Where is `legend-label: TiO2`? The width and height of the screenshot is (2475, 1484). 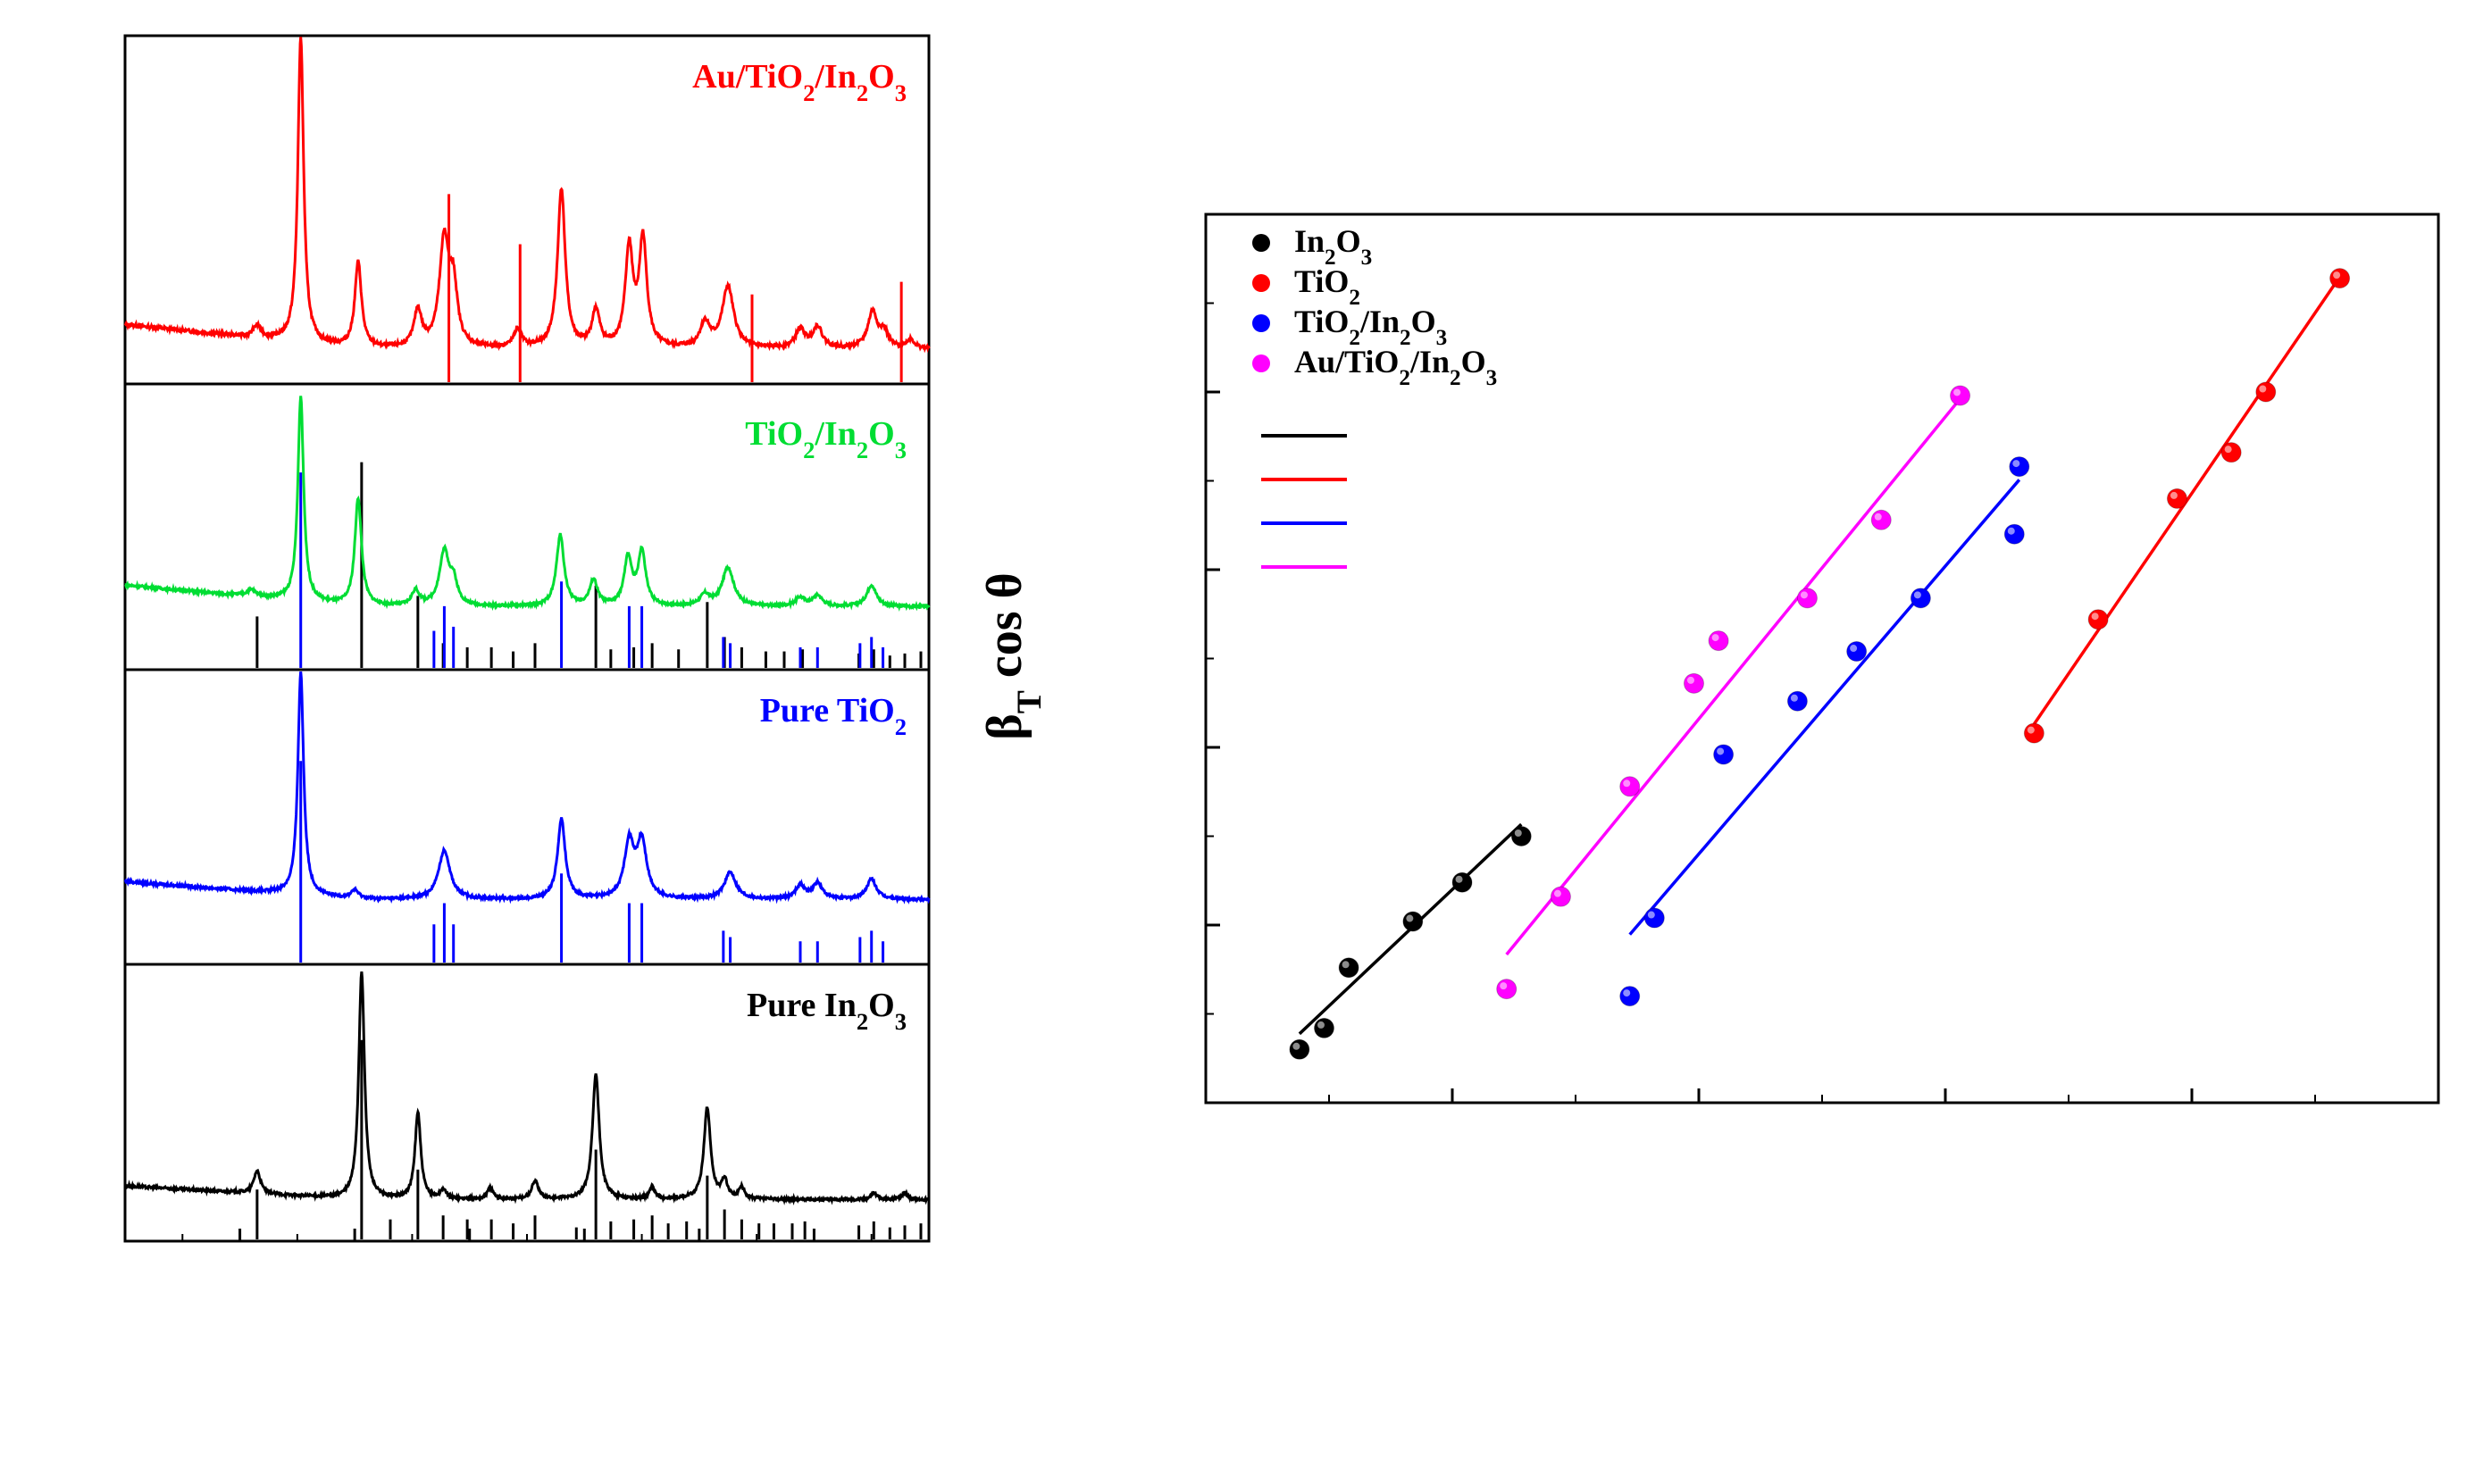
legend-label: TiO2 is located at coordinates (1327, 286).